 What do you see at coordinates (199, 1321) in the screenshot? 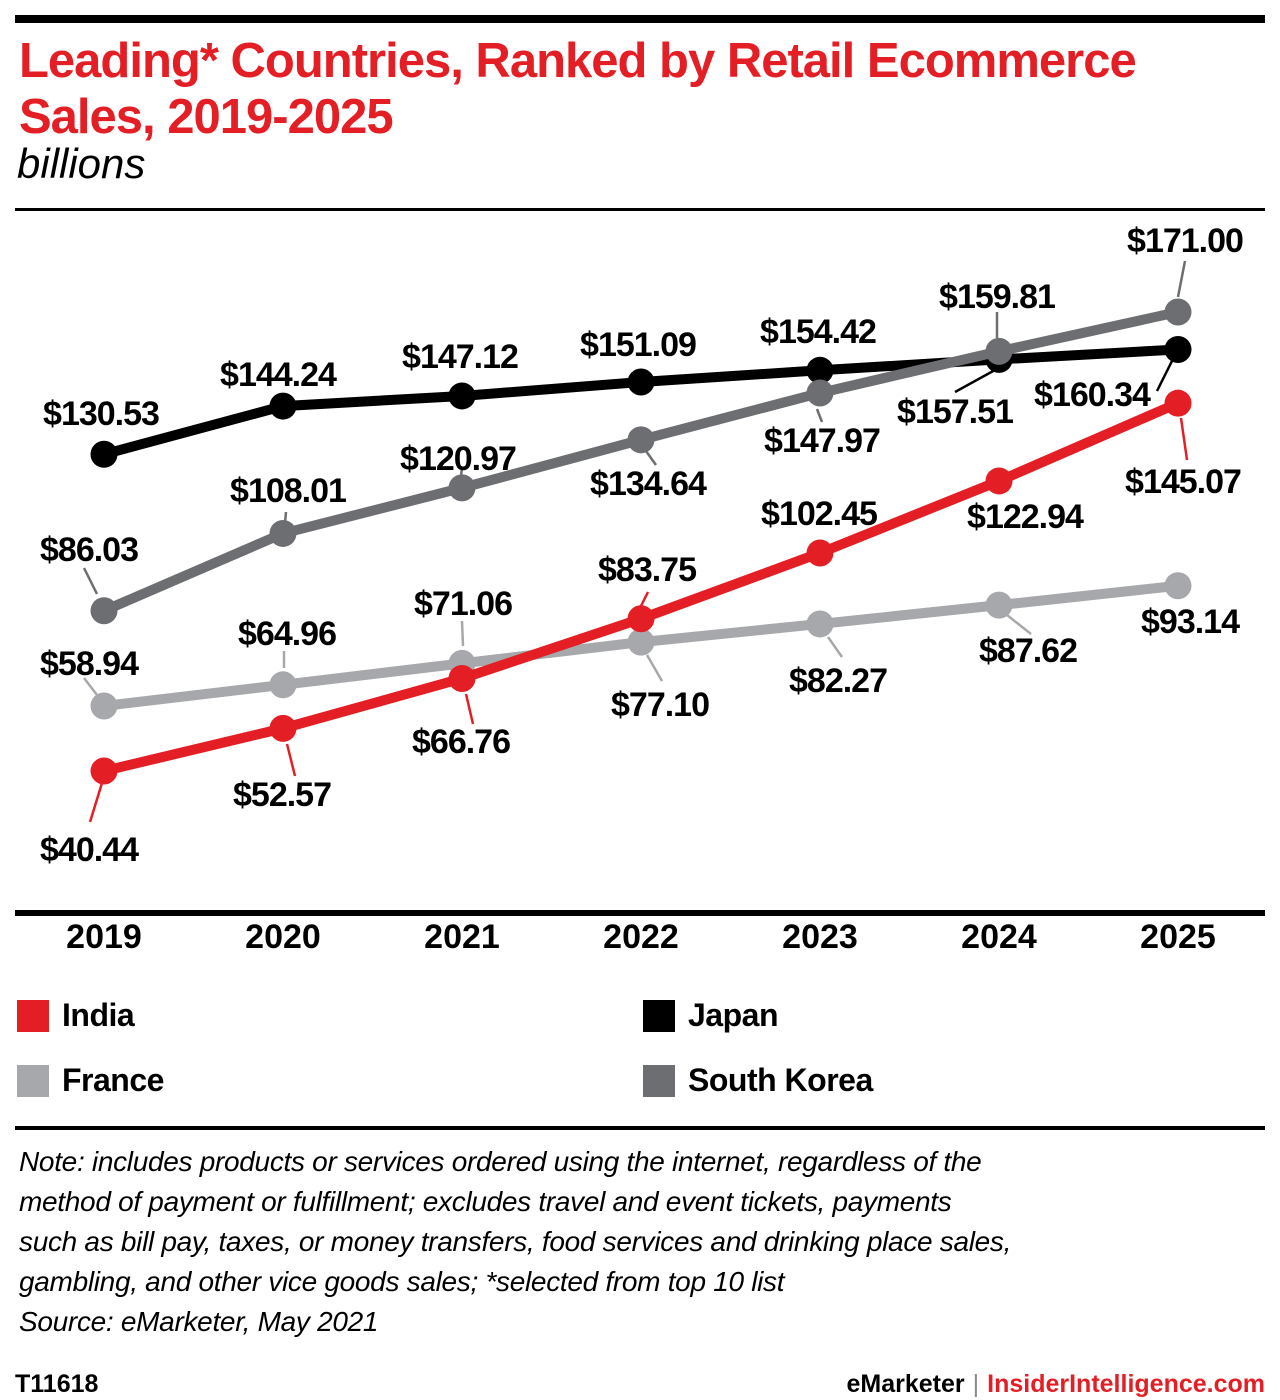
I see `source-line: Source: eMarketer, May 2021` at bounding box center [199, 1321].